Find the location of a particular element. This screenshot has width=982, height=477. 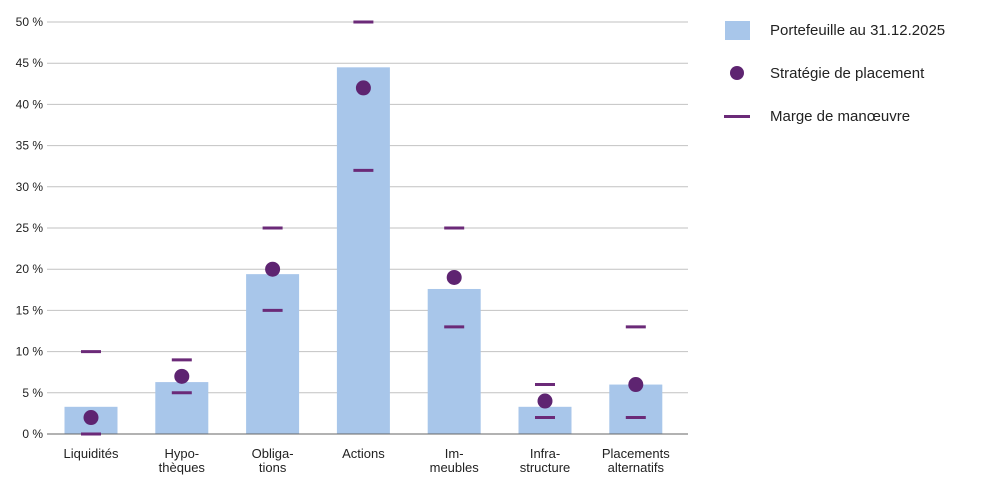

y-tick-label: 45 % is located at coordinates (30, 63).